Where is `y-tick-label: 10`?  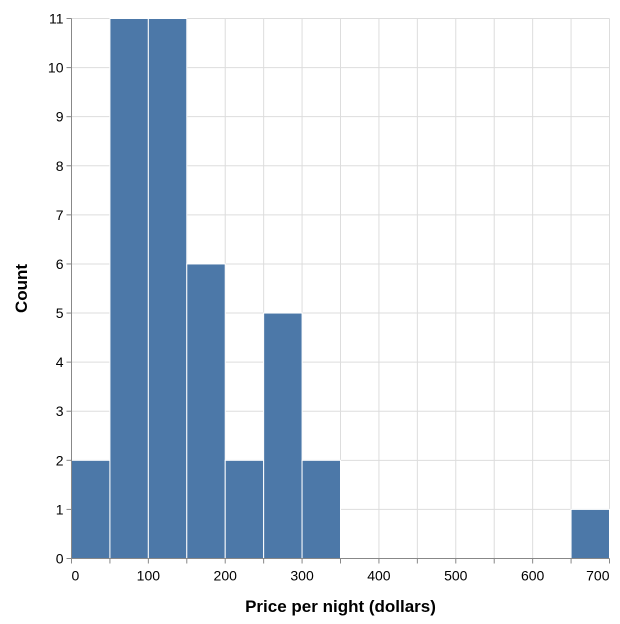
y-tick-label: 10 is located at coordinates (56, 68).